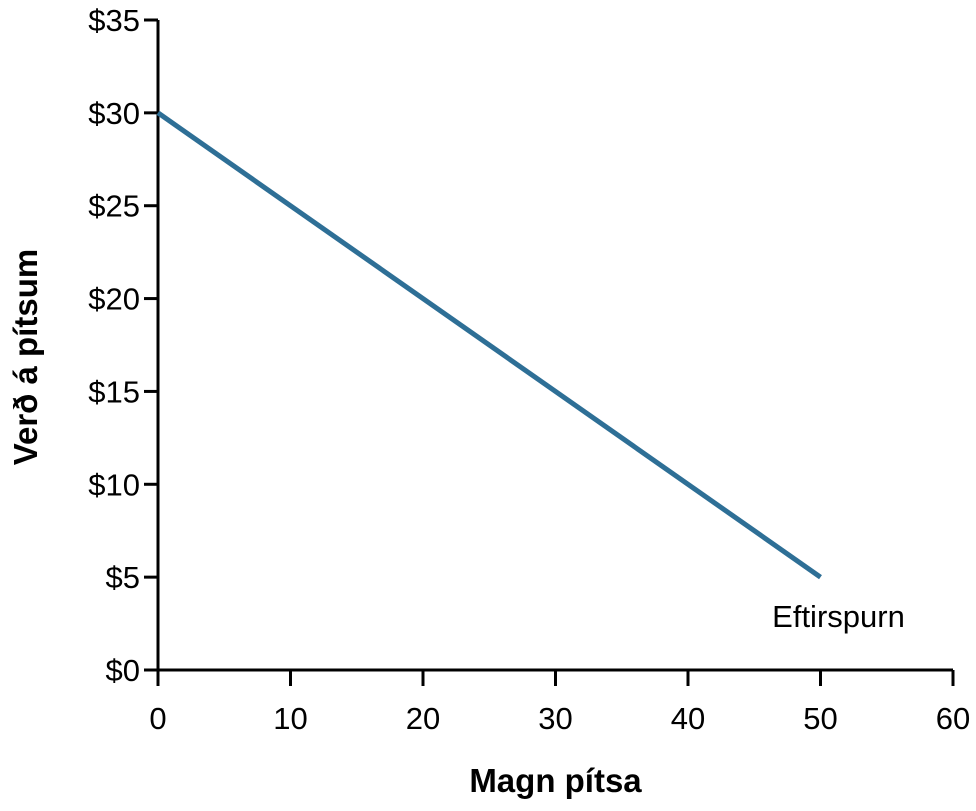 The width and height of the screenshot is (976, 811). Describe the element at coordinates (123, 577) in the screenshot. I see `y-tick-label: $5` at that location.